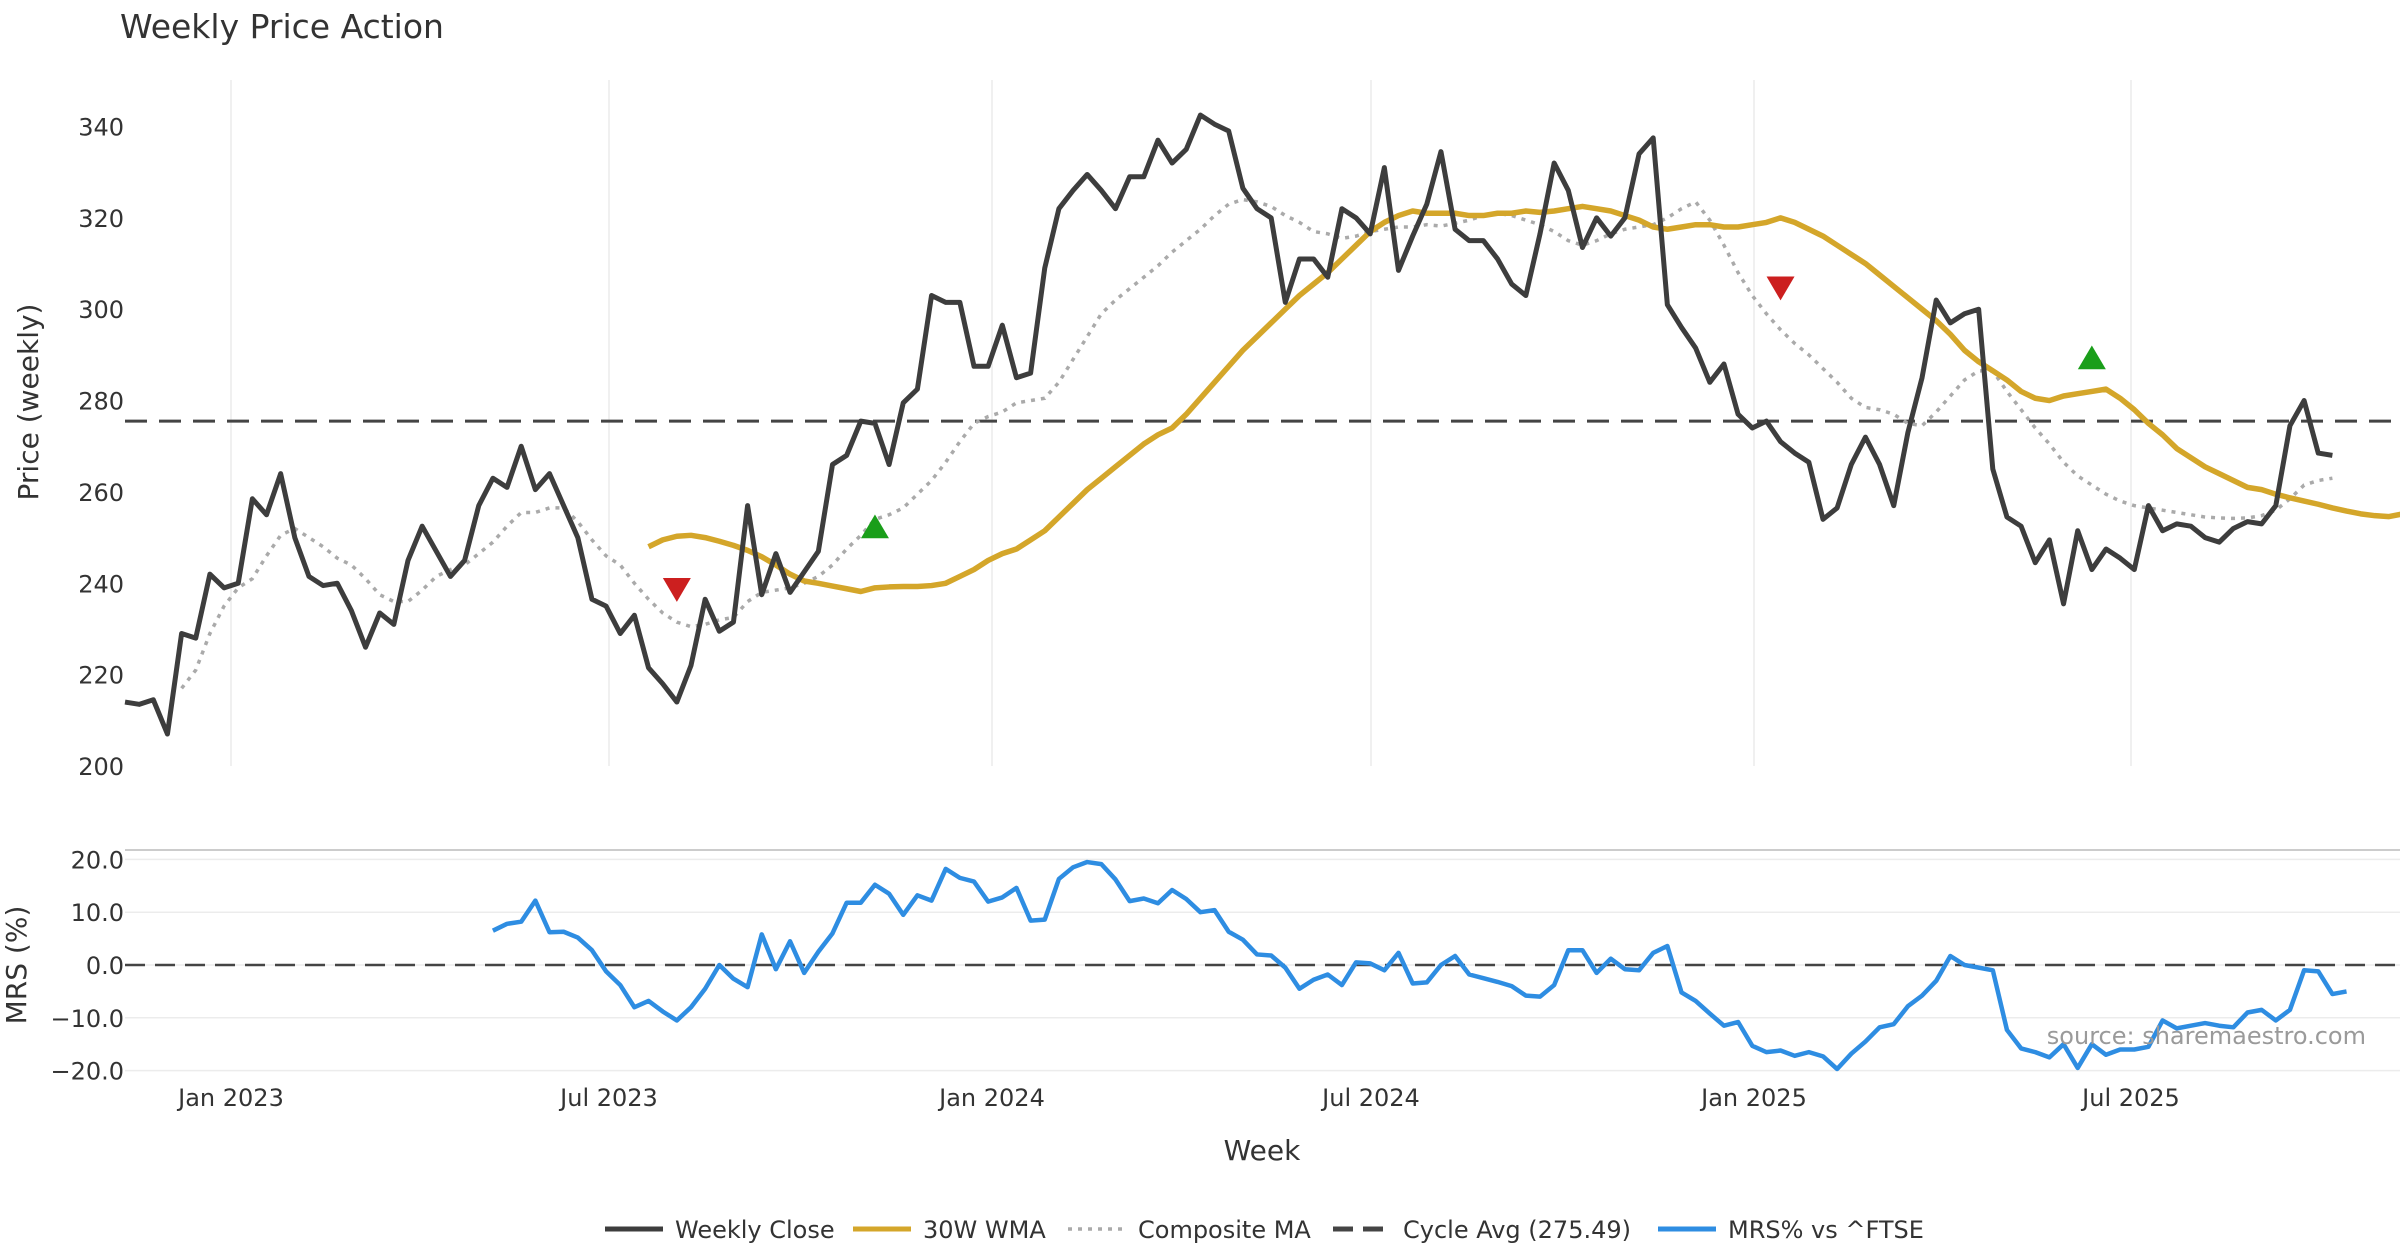  Describe the element at coordinates (97, 913) in the screenshot. I see `mrs-y-tick-label: 10.0` at that location.